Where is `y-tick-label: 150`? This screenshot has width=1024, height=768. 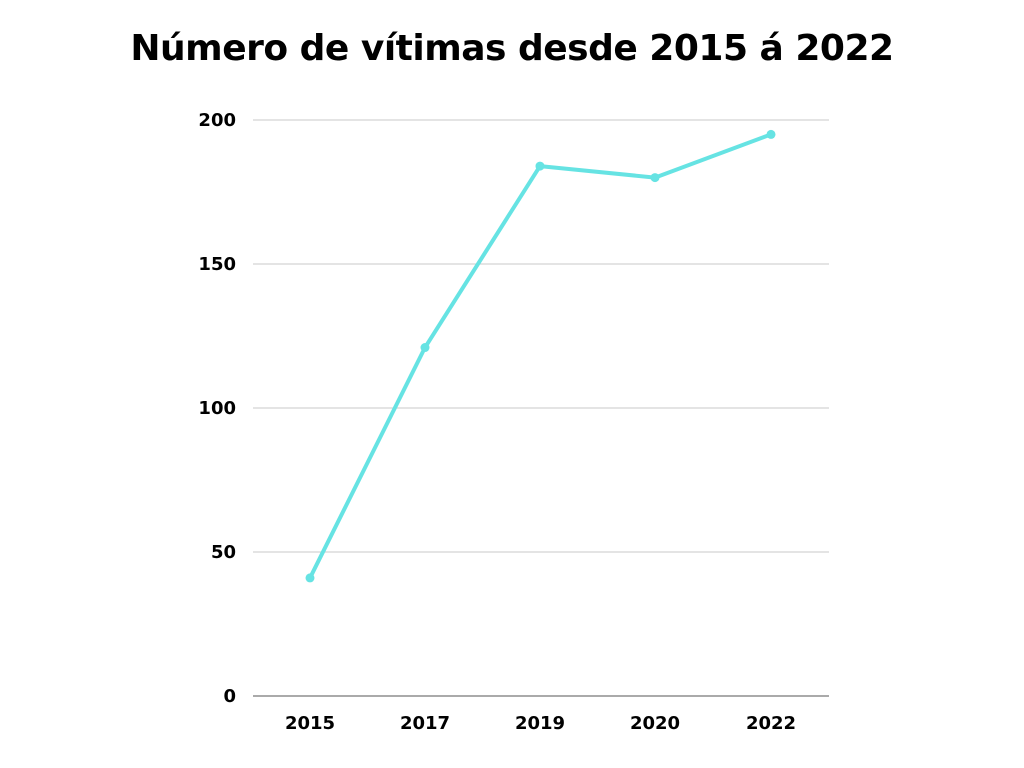 y-tick-label: 150 is located at coordinates (217, 264).